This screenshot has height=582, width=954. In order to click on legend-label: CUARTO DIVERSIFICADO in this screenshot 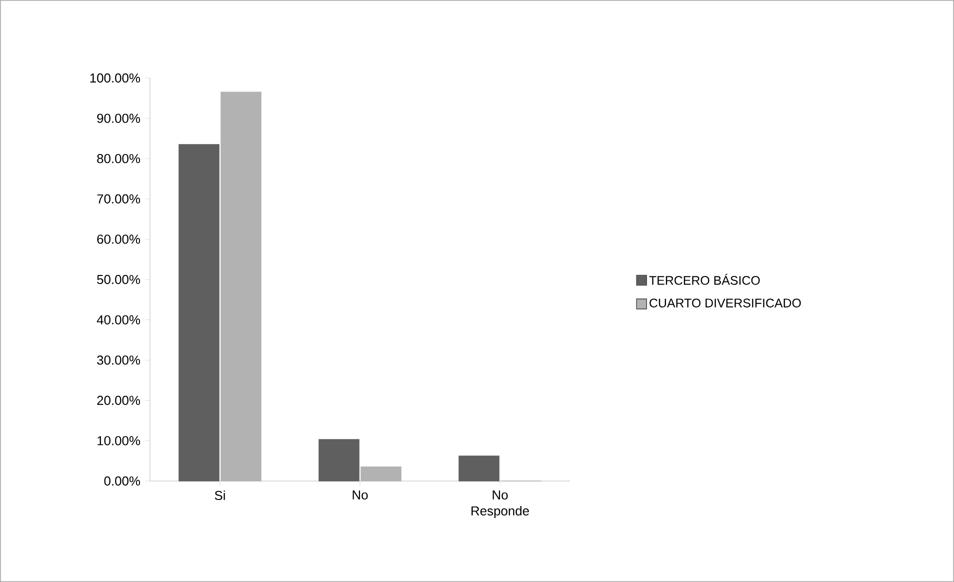, I will do `click(725, 303)`.